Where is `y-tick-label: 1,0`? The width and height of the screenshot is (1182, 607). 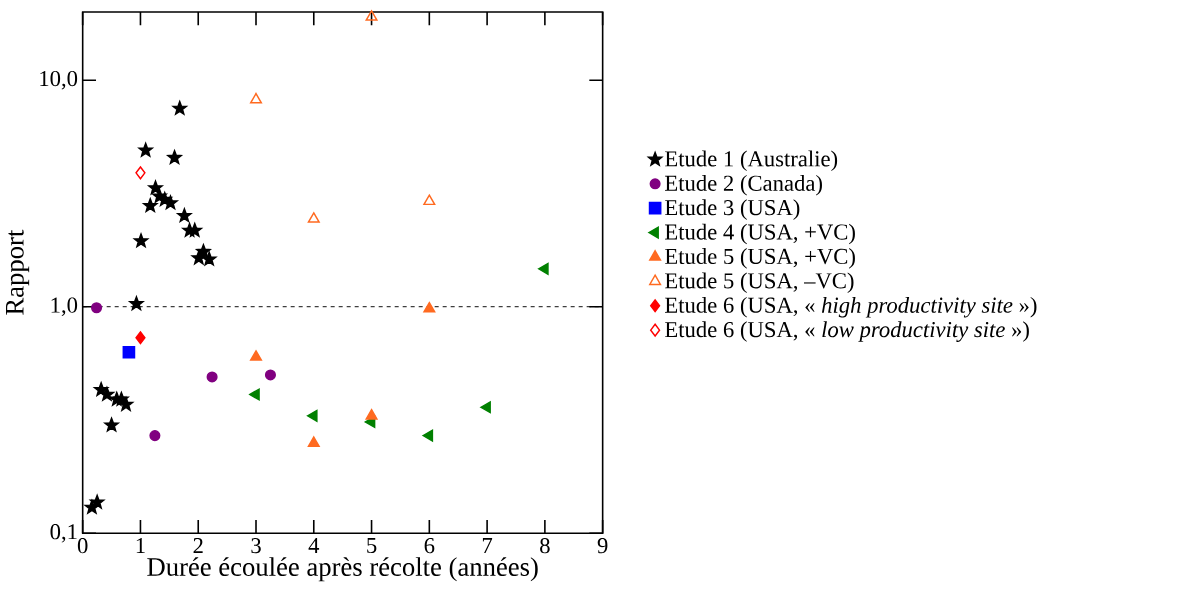
y-tick-label: 1,0 is located at coordinates (64, 307).